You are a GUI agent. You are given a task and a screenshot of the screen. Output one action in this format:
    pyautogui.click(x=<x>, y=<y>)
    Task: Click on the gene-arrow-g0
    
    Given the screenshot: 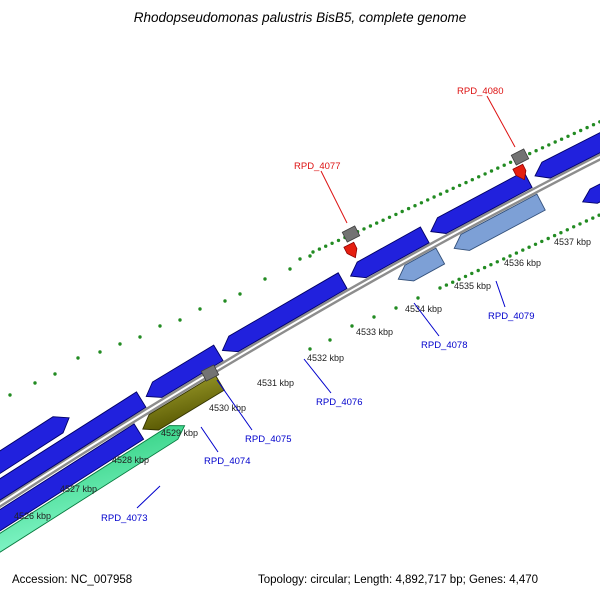 What is the action you would take?
    pyautogui.click(x=35, y=464)
    